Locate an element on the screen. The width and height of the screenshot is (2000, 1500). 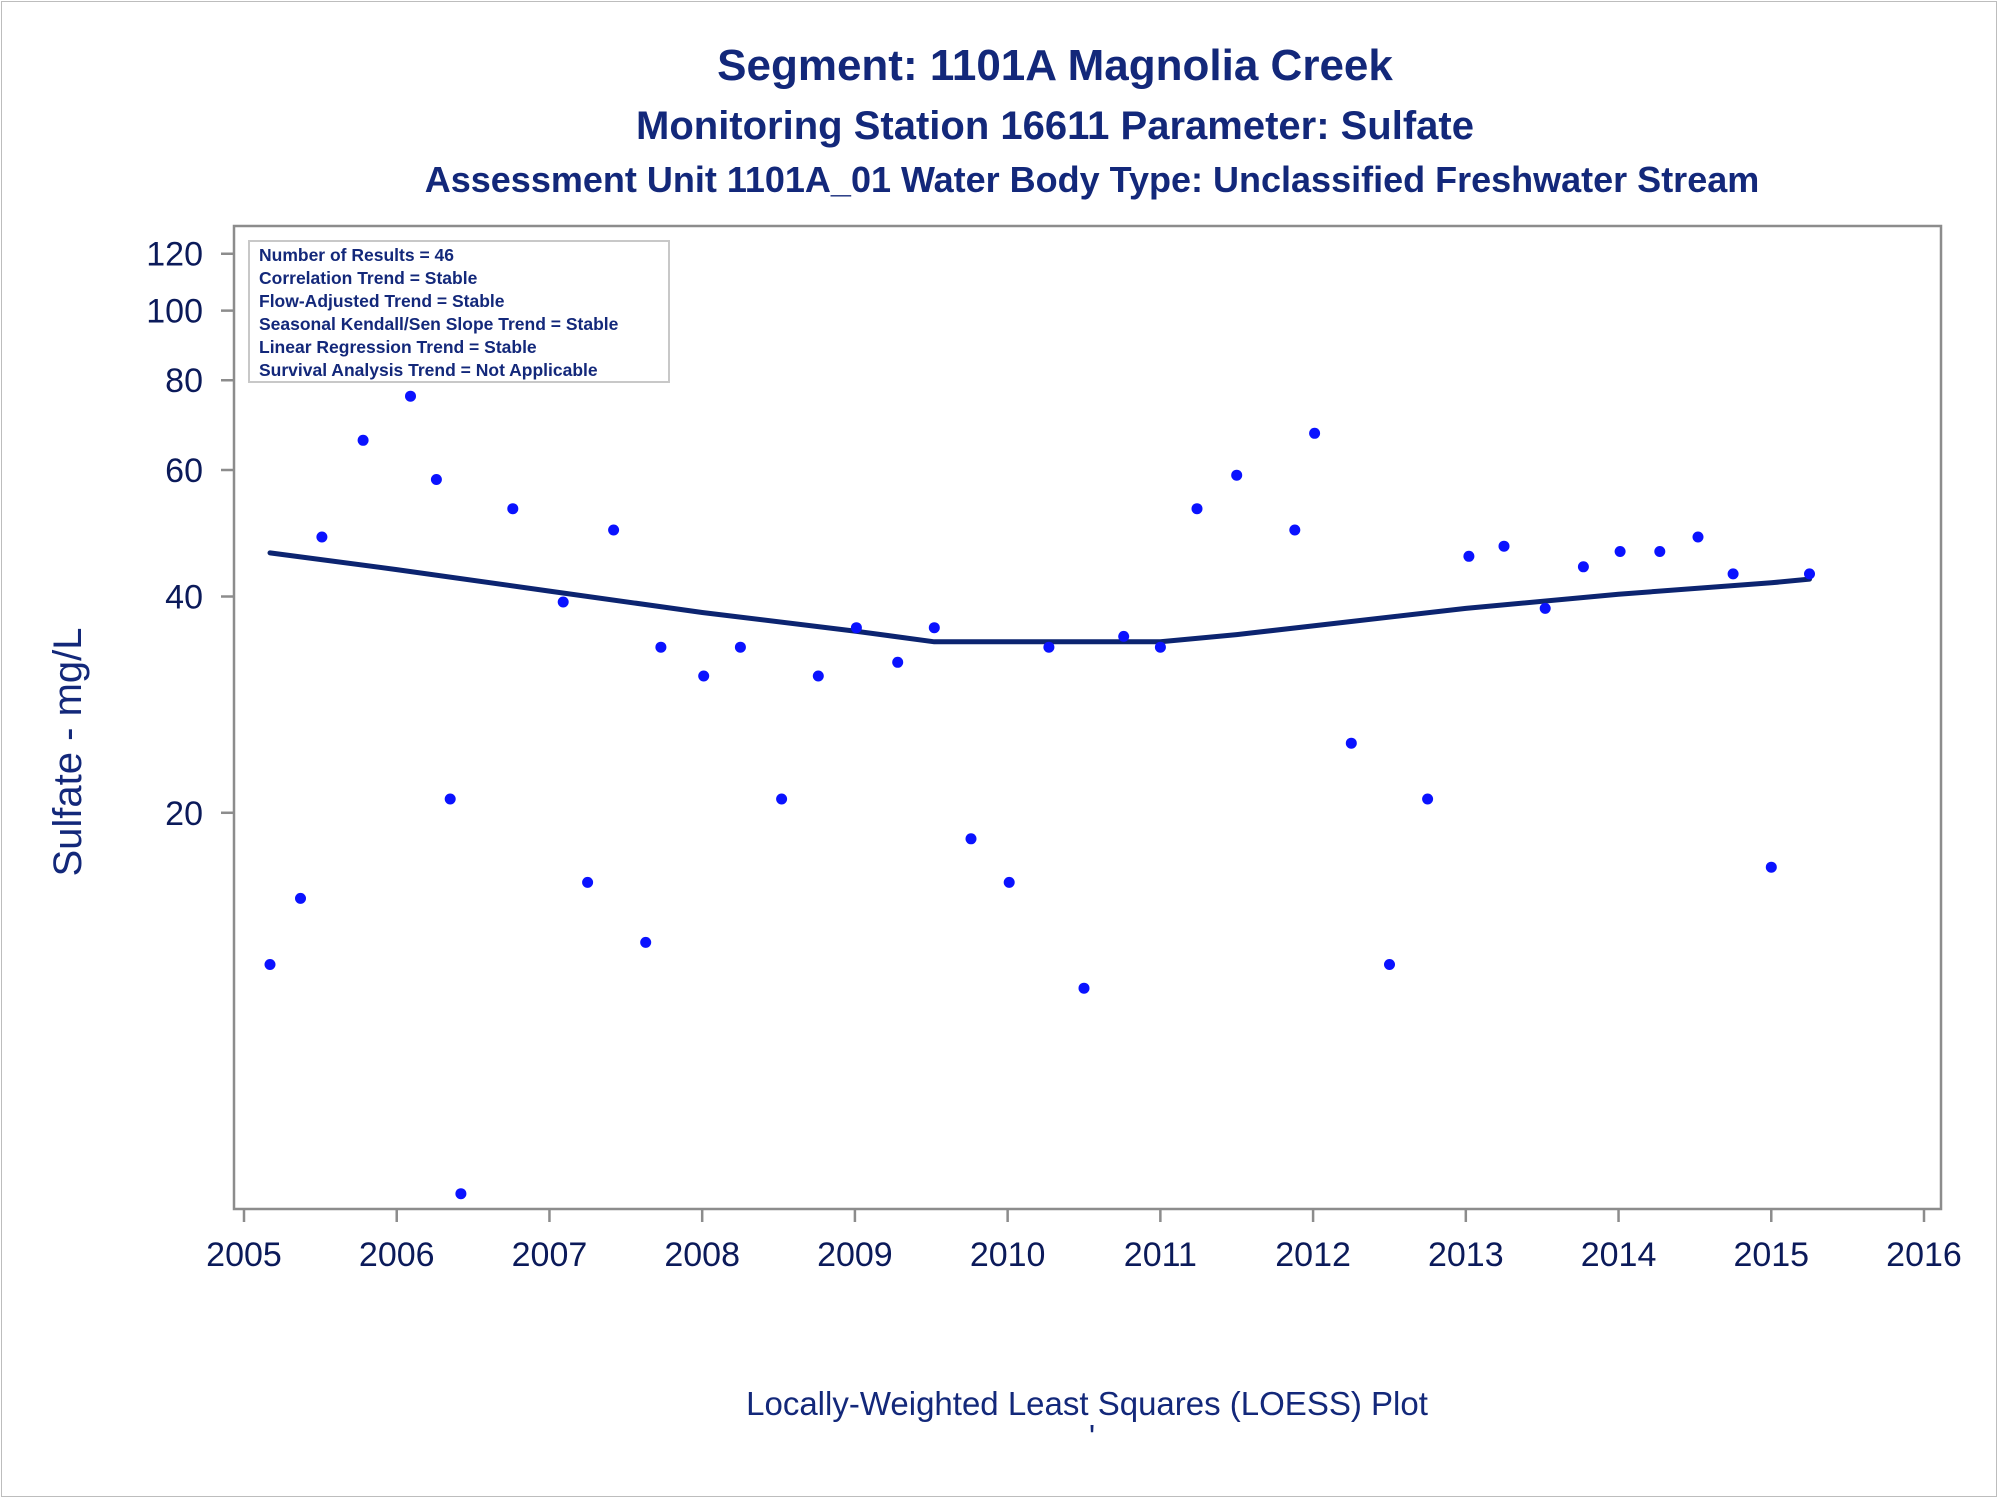
chart-title: Segment: 1101A Magnolia Creek is located at coordinates (1055, 65).